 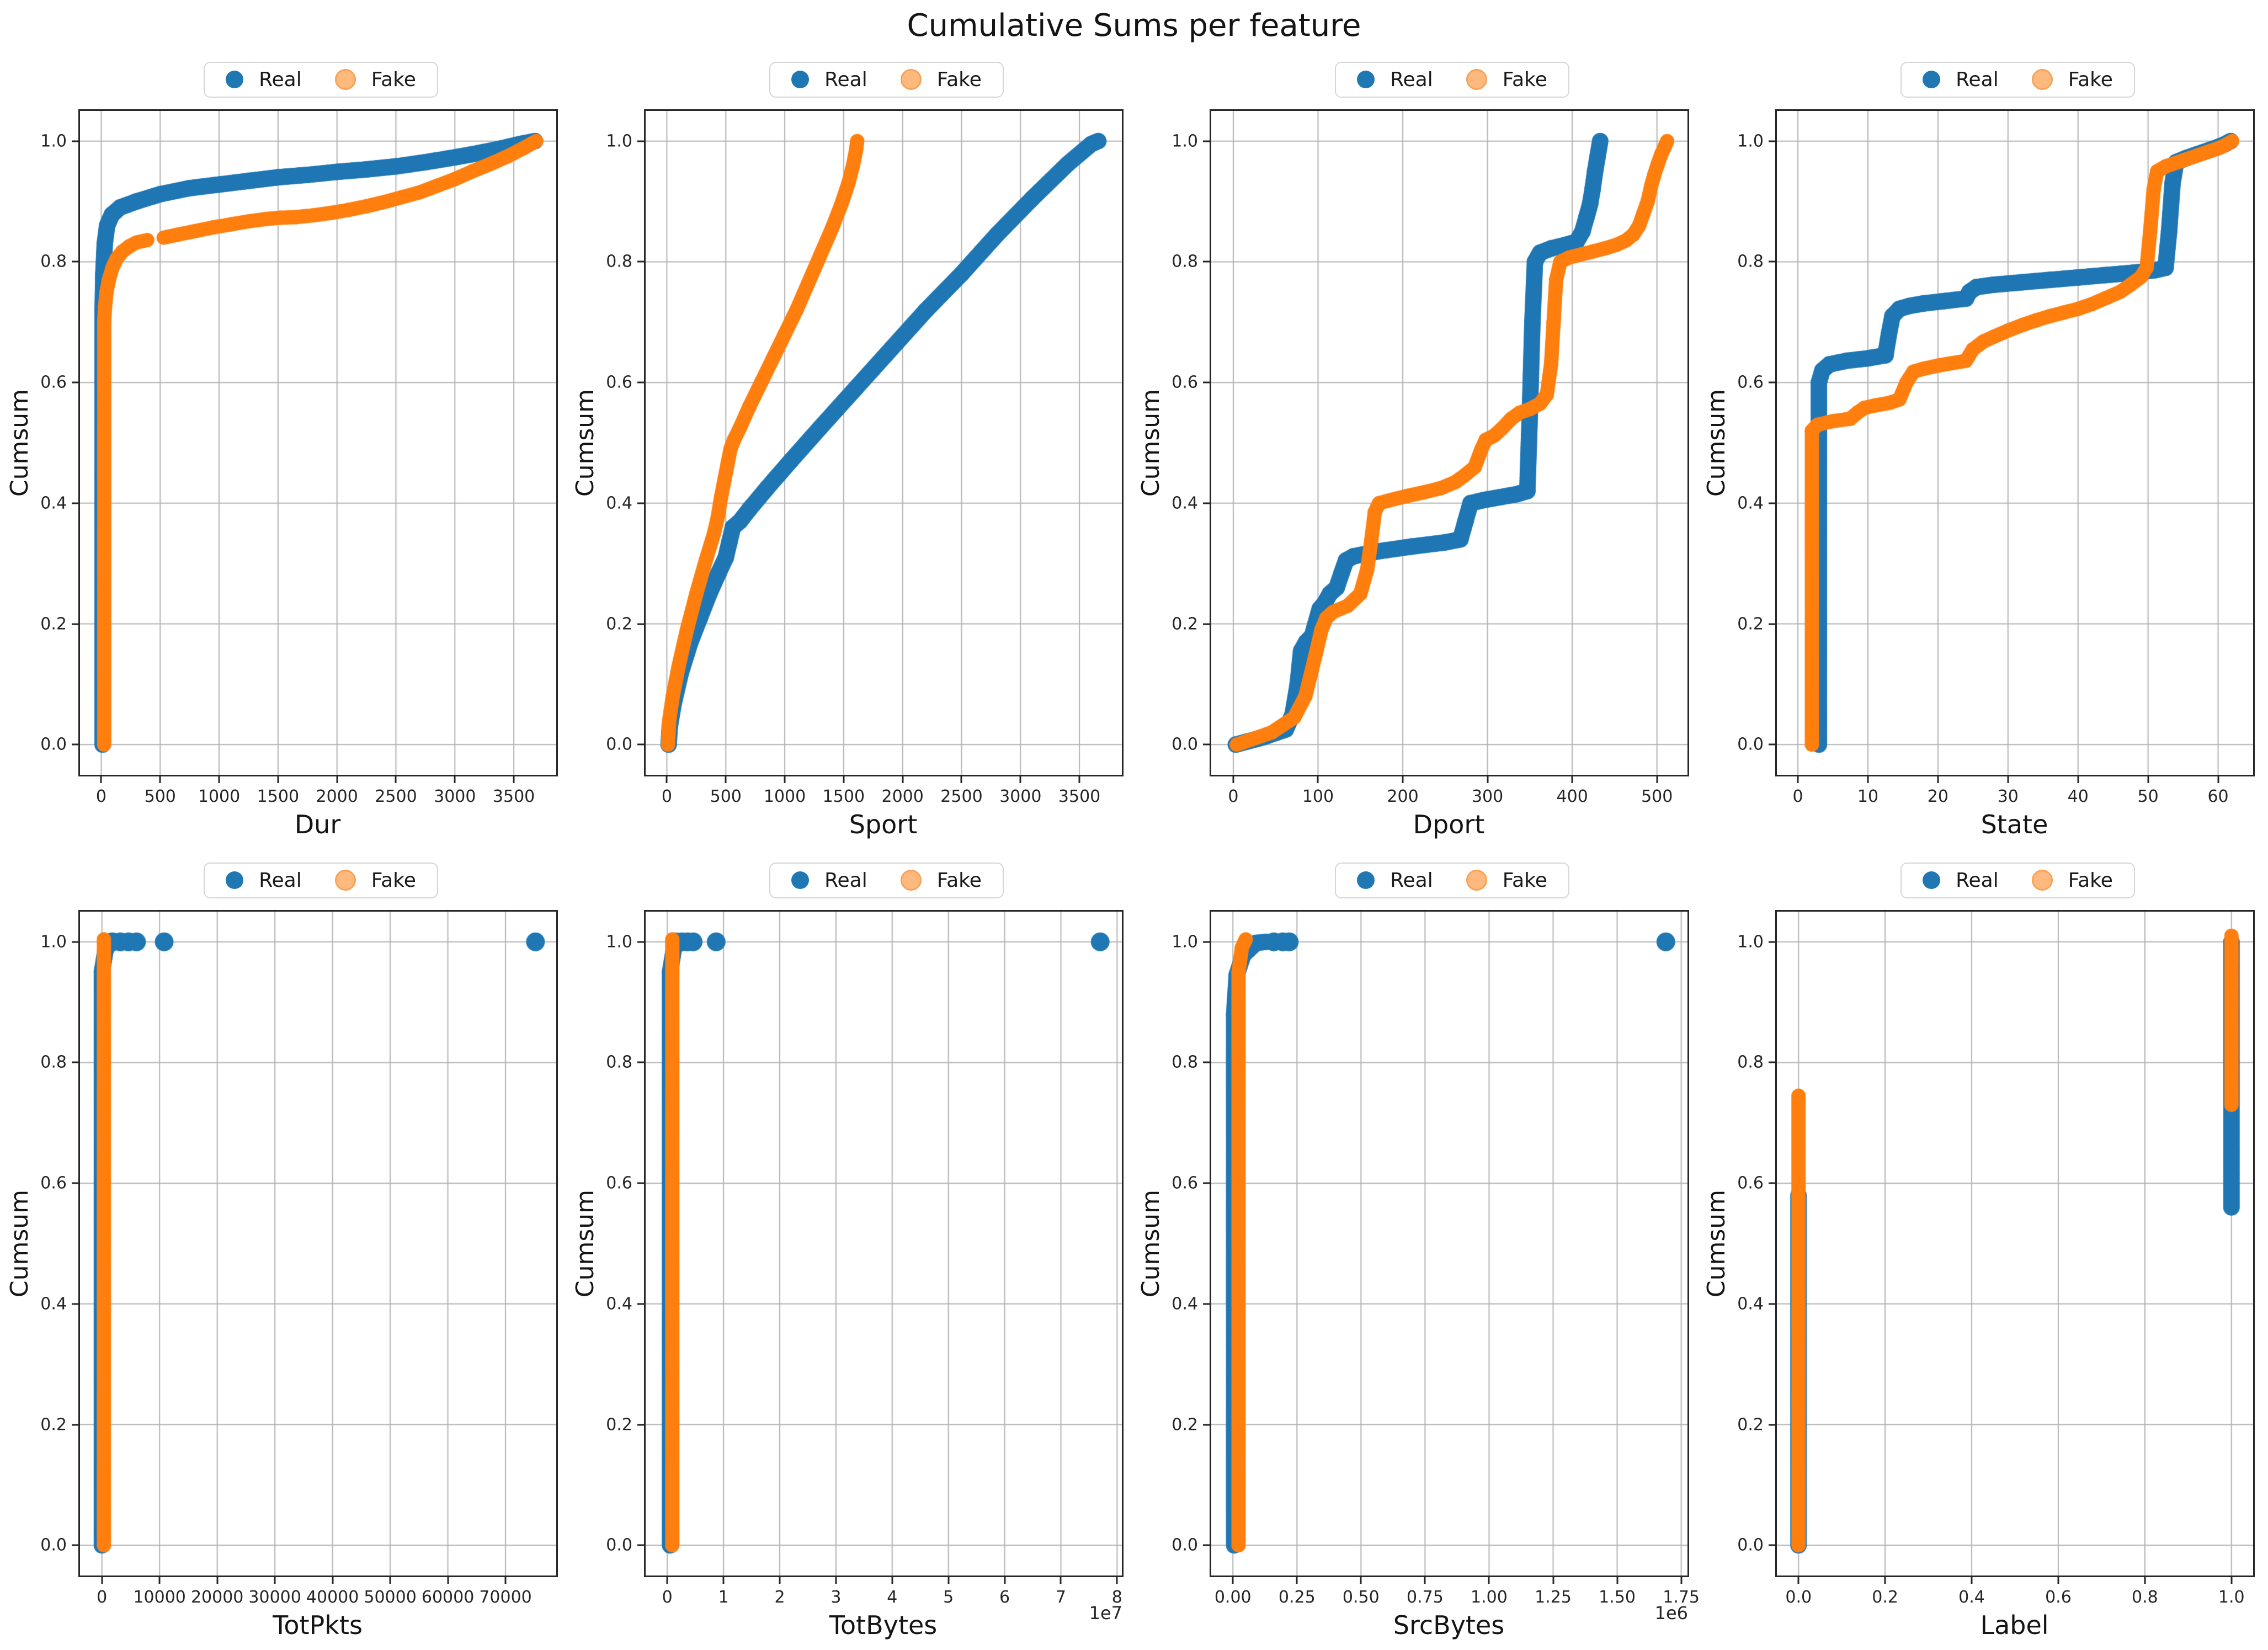 What do you see at coordinates (1681, 1597) in the screenshot?
I see `x-tick-label: 1.75` at bounding box center [1681, 1597].